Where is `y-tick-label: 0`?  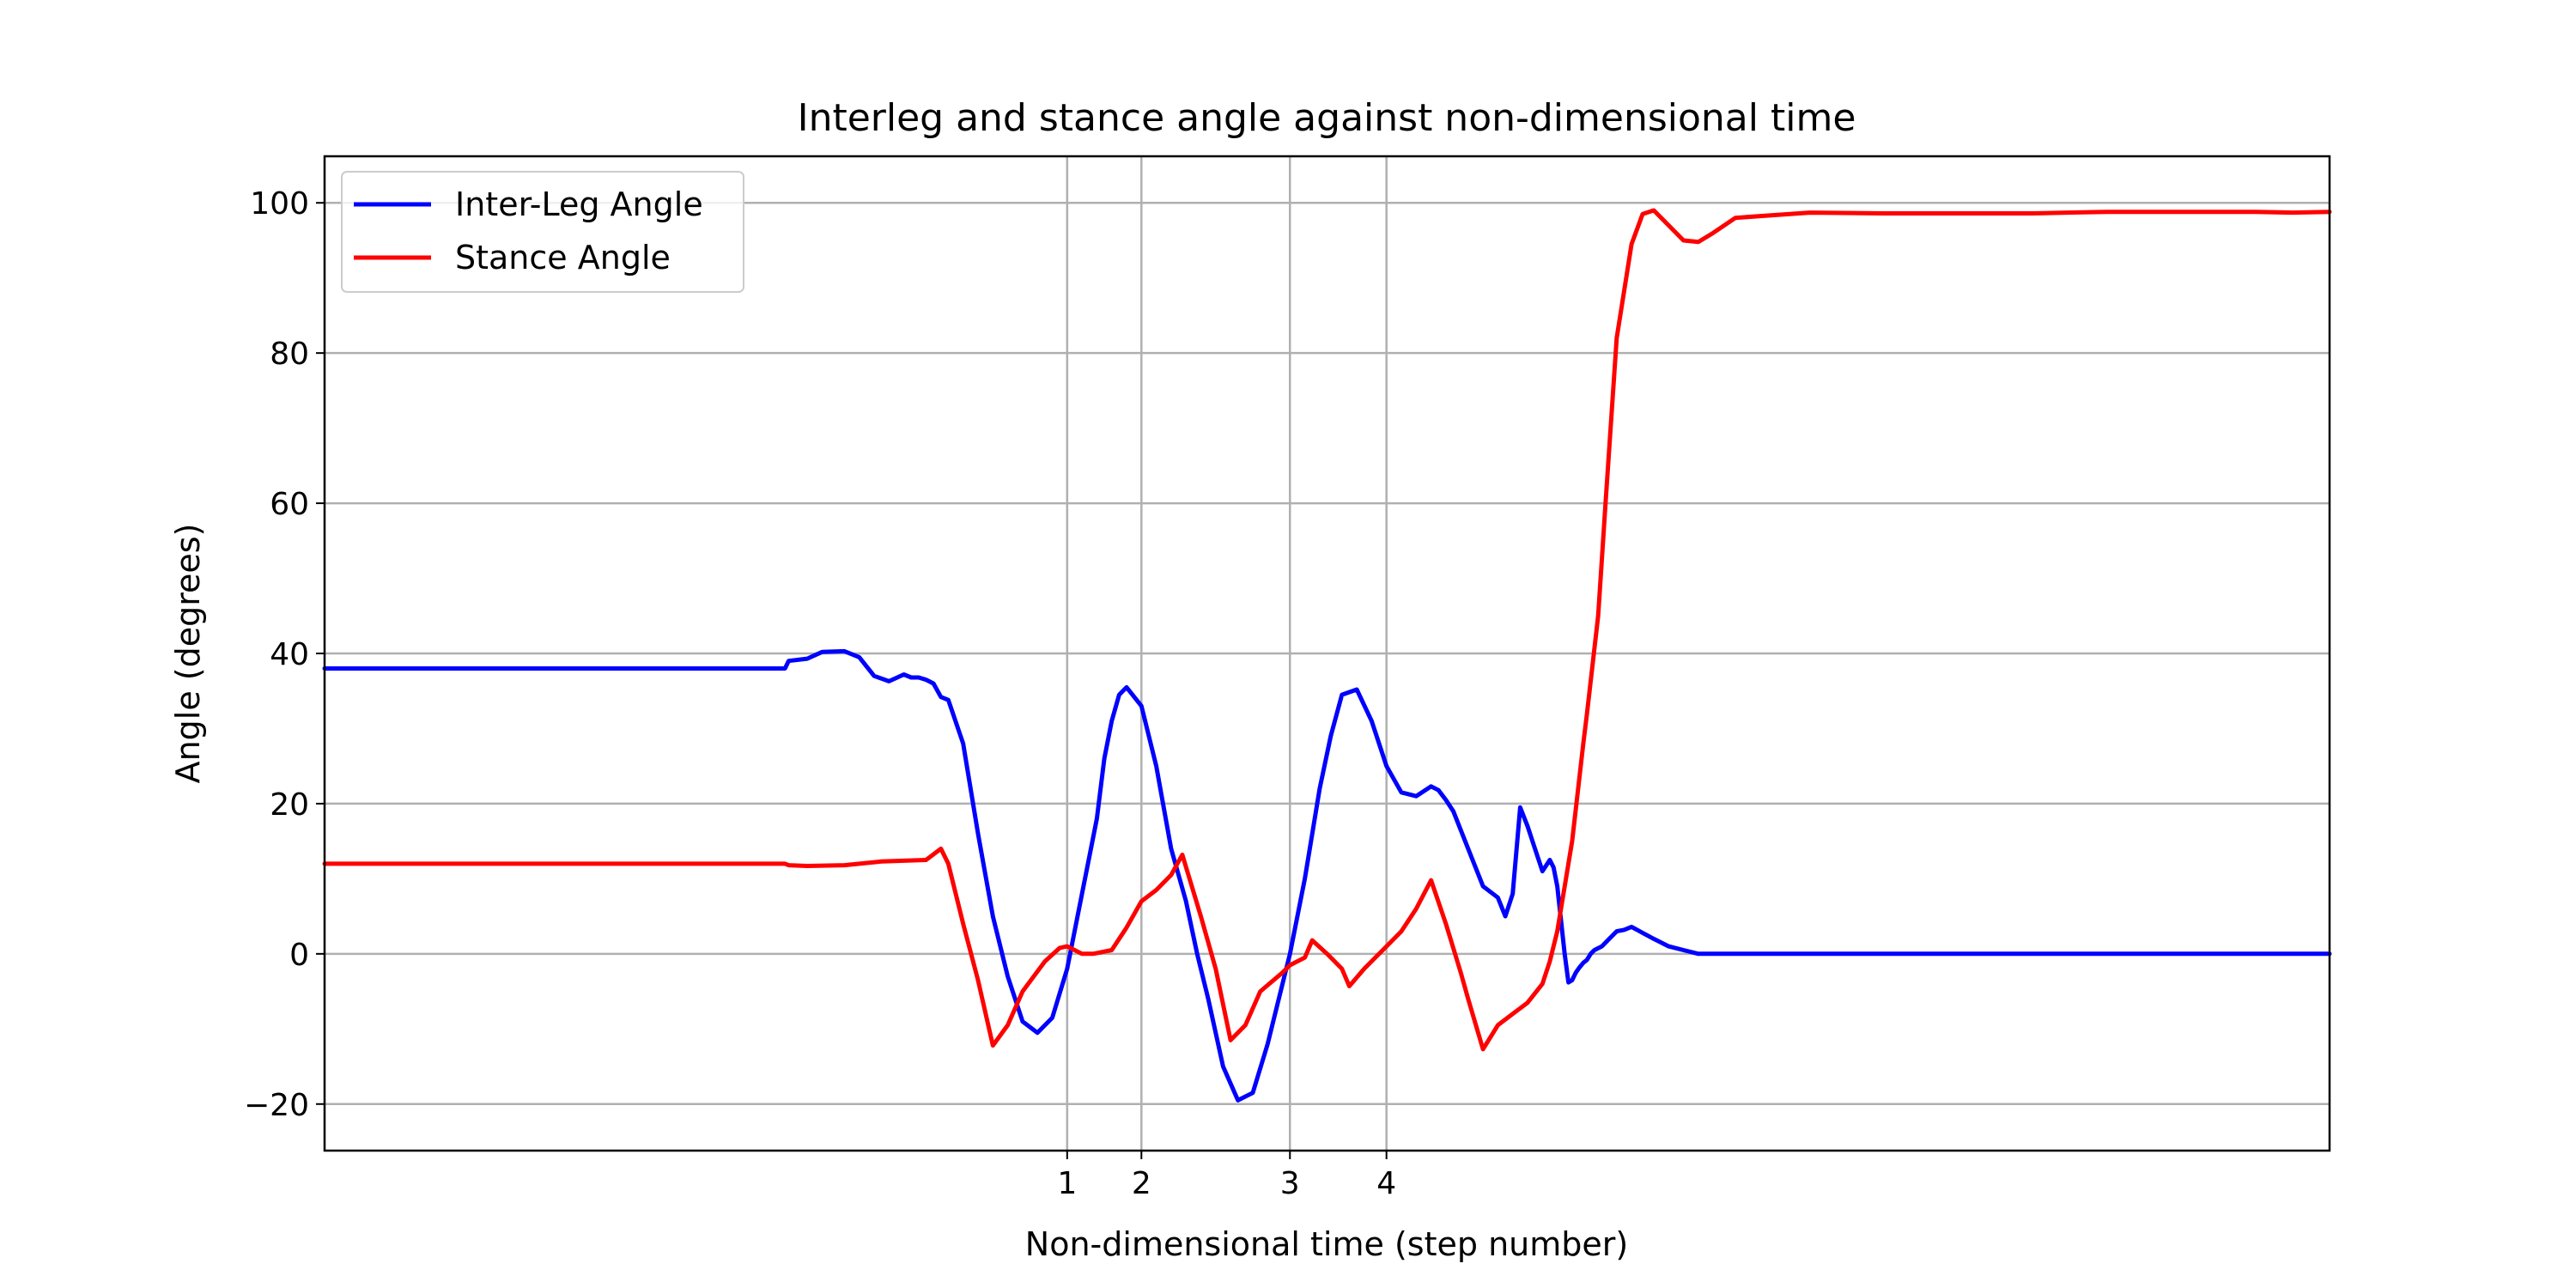 y-tick-label: 0 is located at coordinates (299, 955).